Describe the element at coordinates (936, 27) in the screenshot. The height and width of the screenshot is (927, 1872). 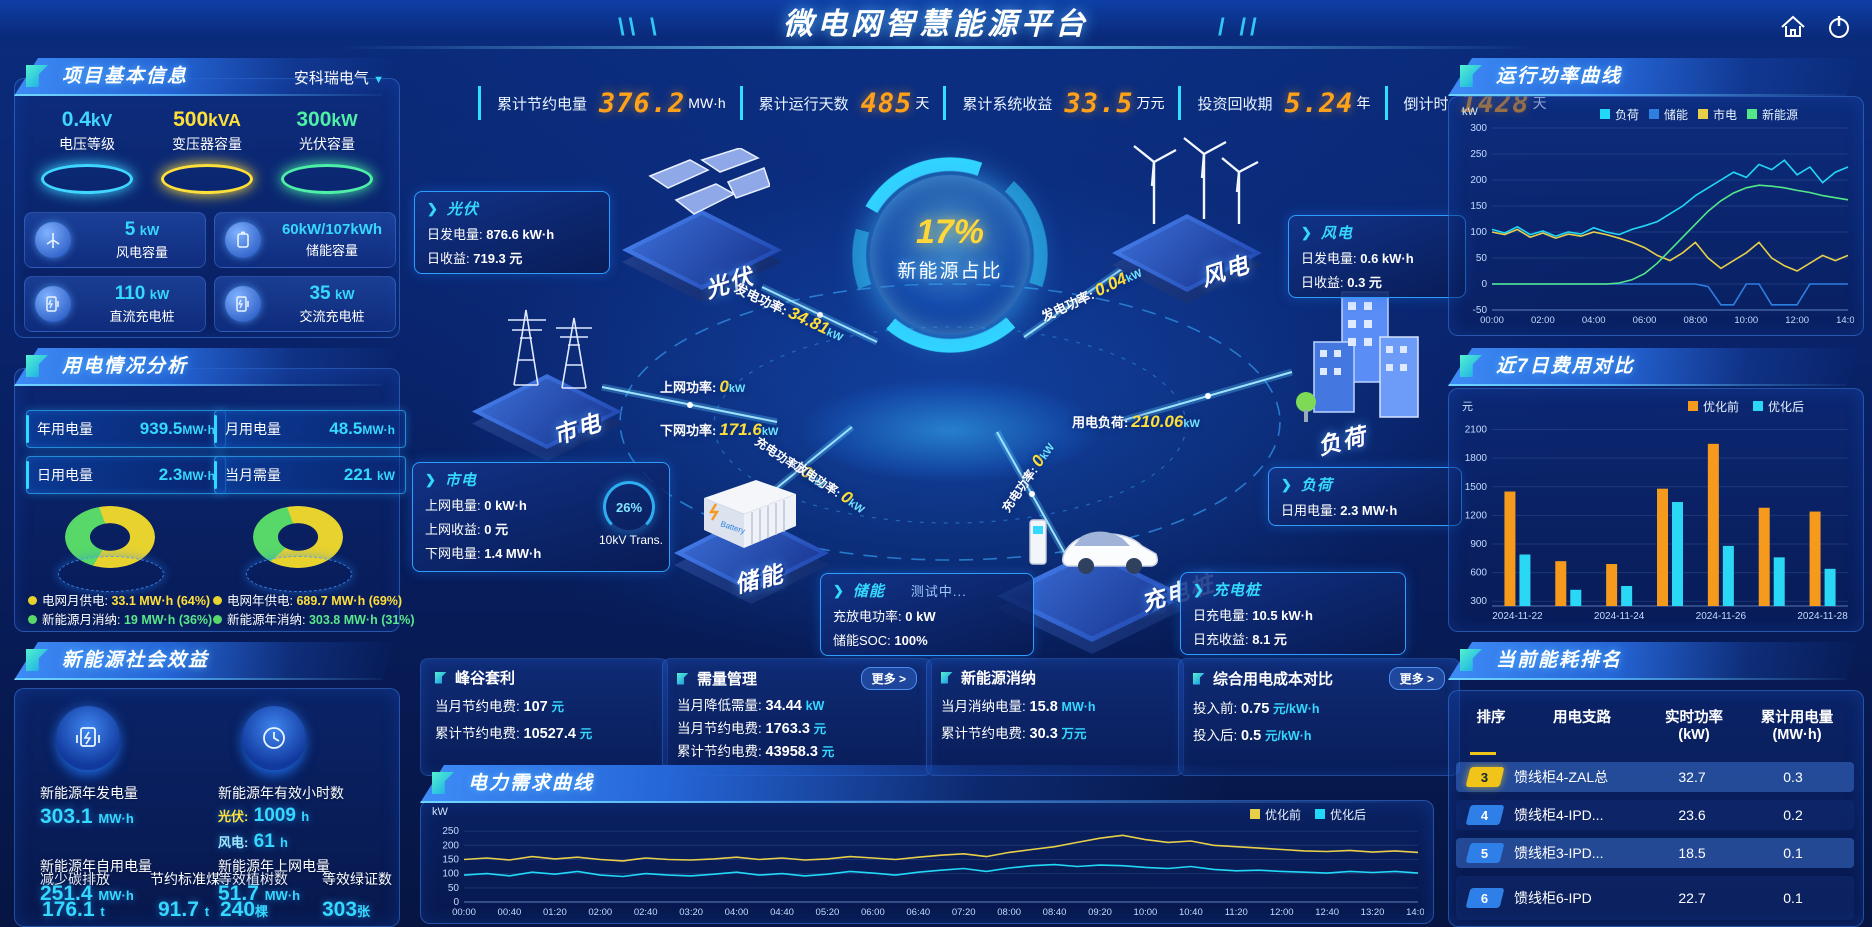
I see `app-header: \\ \ 微电网智慧能源平台 / //` at that location.